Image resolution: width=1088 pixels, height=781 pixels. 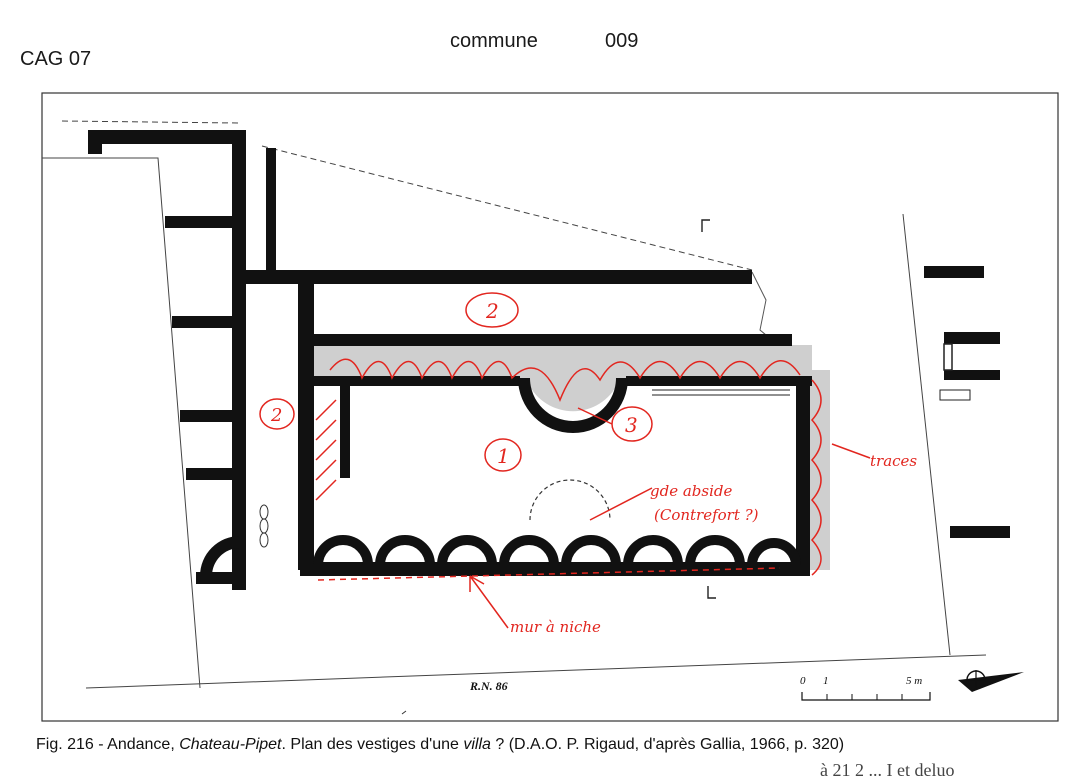 I want to click on dashed-top-left, so click(x=150, y=122).